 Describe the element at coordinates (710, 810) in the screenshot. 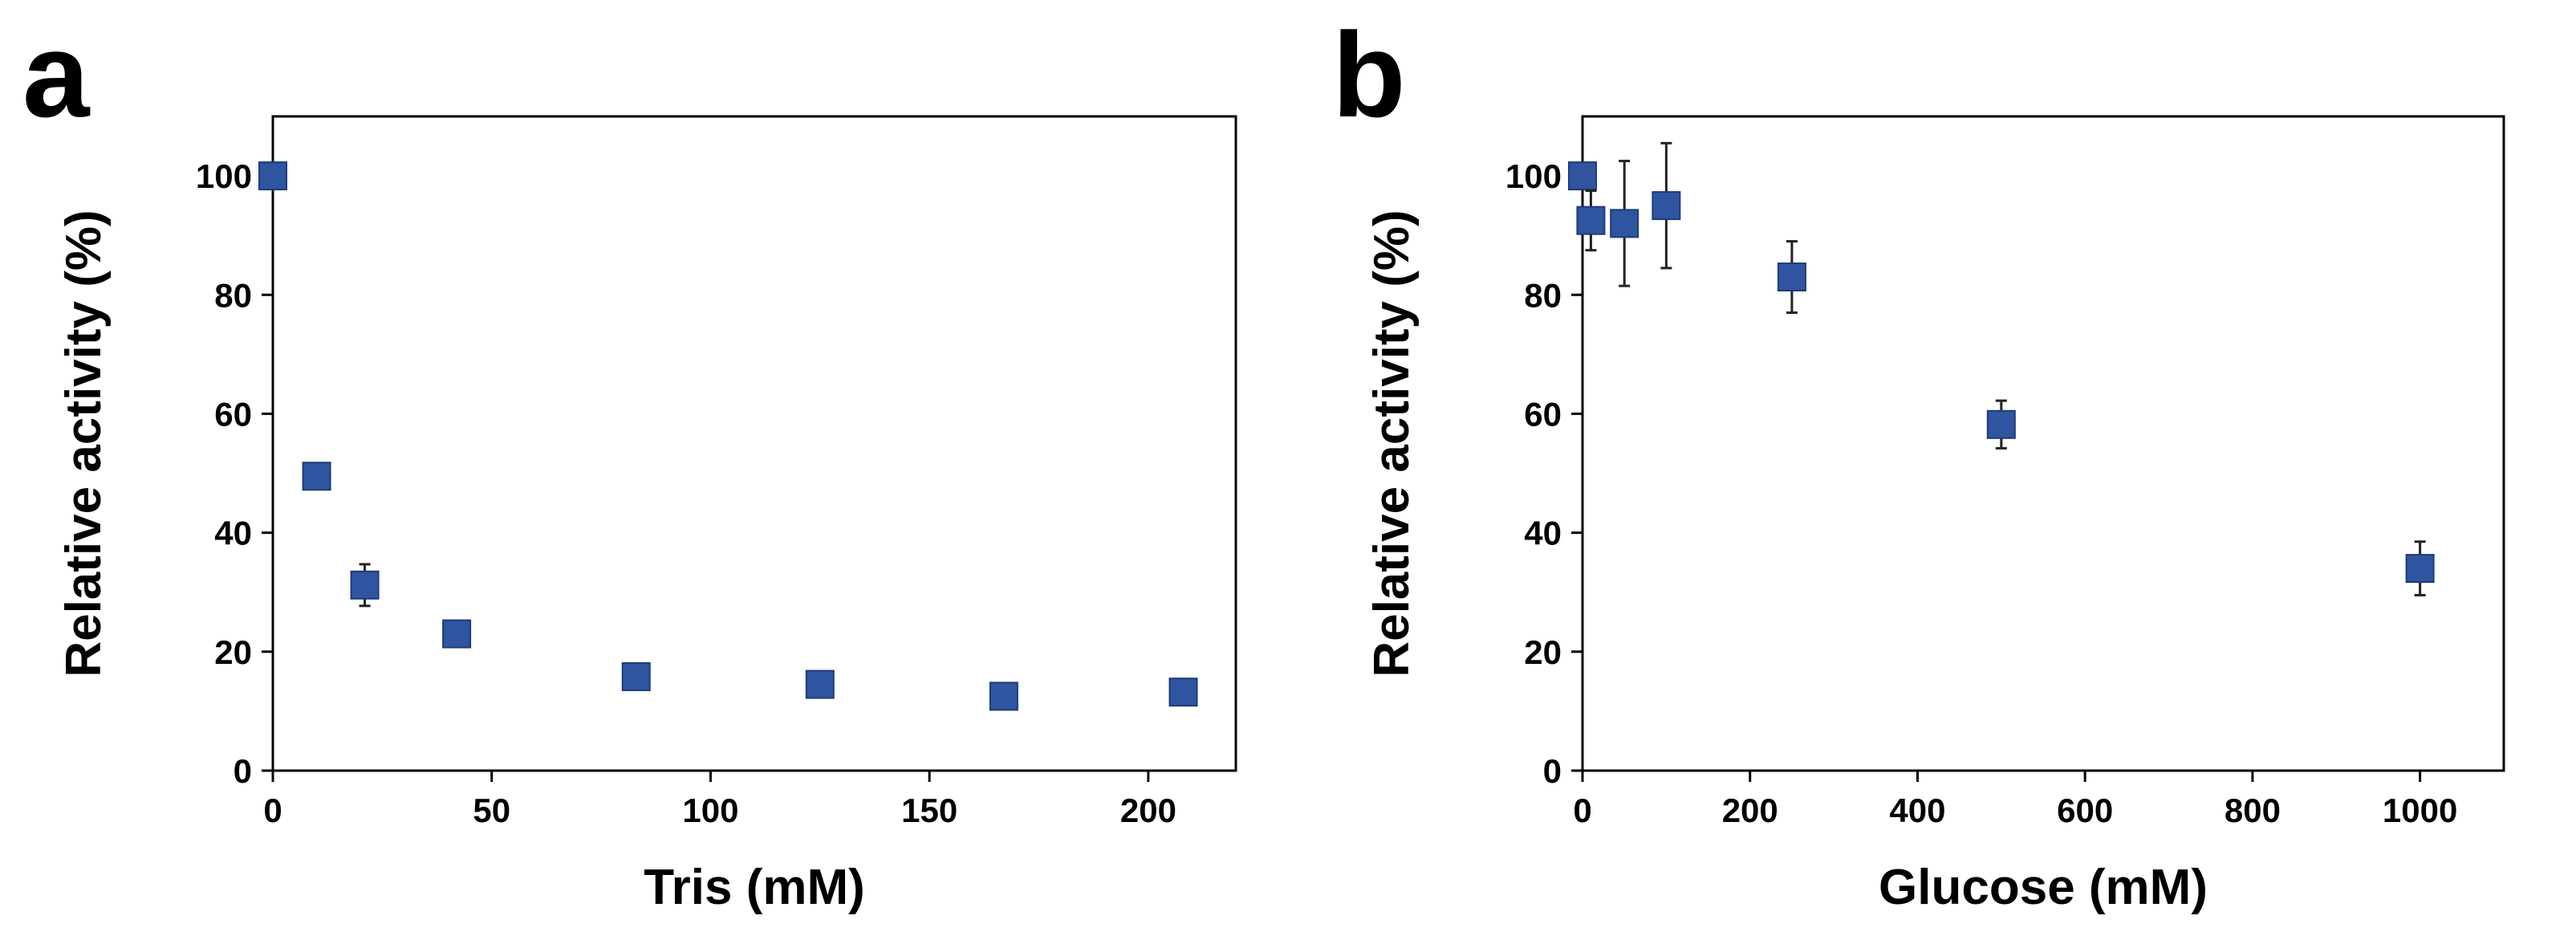

I see `x-tick-label: 100` at that location.